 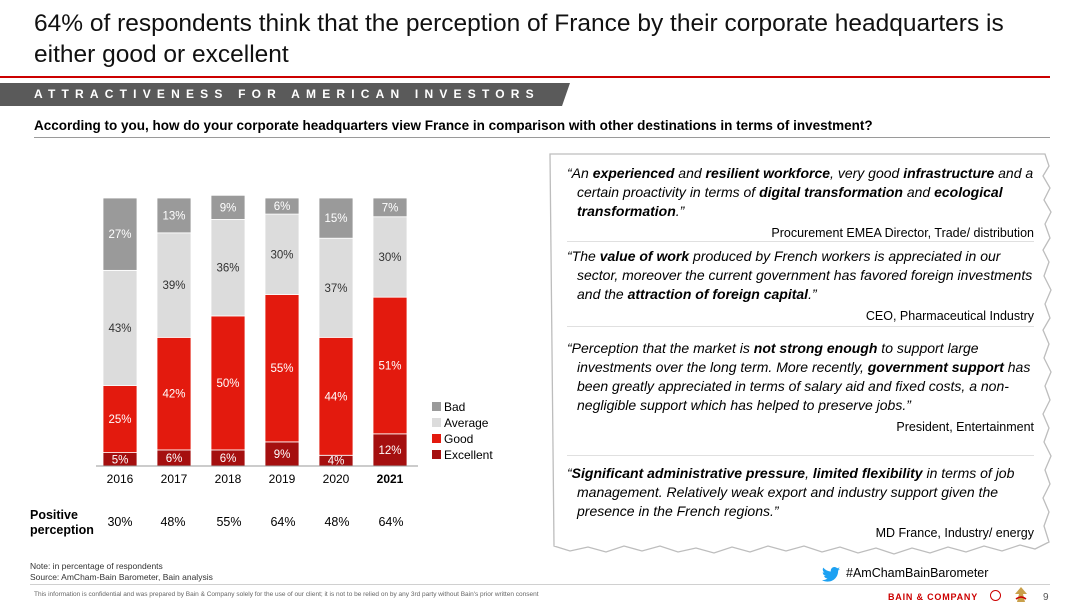 I want to click on bain-logo: BAIN & COMPANY, so click(x=933, y=597).